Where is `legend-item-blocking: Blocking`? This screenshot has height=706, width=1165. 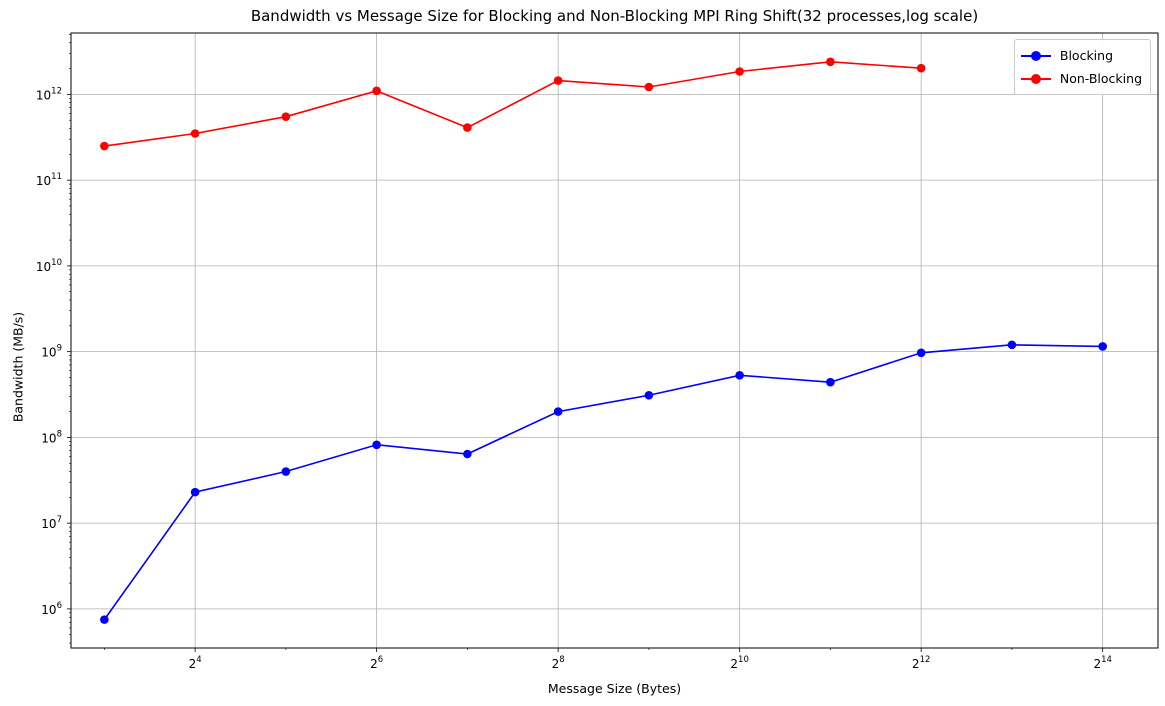 legend-item-blocking: Blocking is located at coordinates (1081, 55).